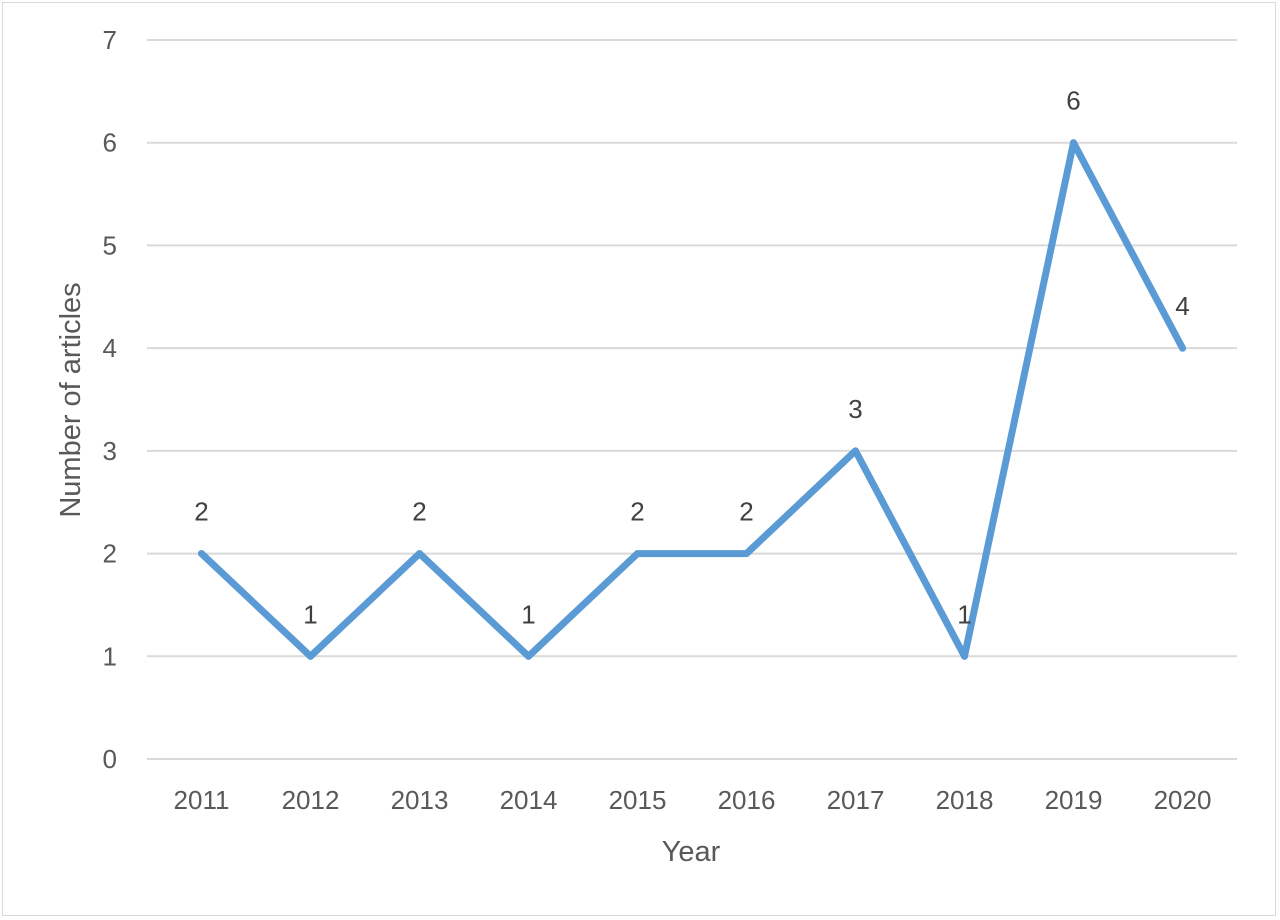 The width and height of the screenshot is (1280, 920). Describe the element at coordinates (110, 143) in the screenshot. I see `y-tick-label: 6` at that location.